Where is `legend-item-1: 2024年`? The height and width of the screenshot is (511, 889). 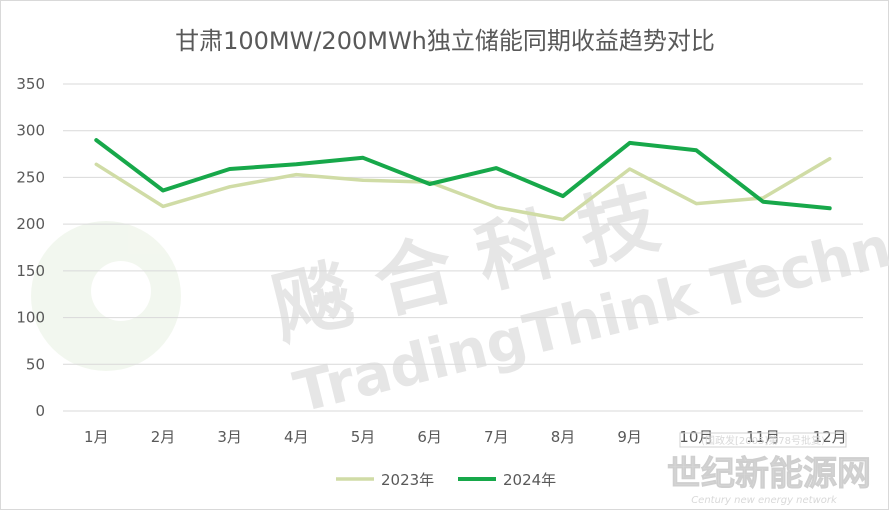
legend-item-1: 2024年 is located at coordinates (507, 480).